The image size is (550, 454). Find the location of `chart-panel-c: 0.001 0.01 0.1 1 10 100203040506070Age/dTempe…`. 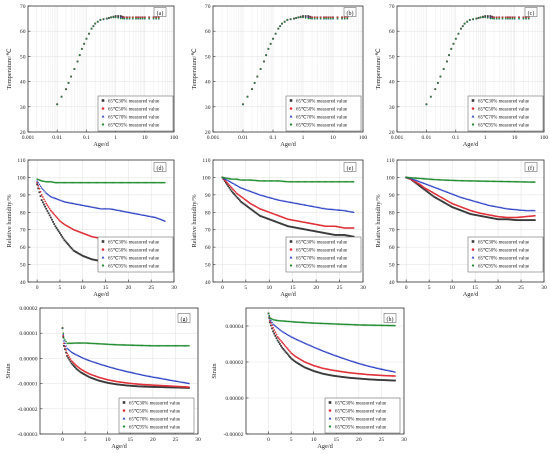

chart-panel-c: 0.001 0.01 0.1 1 10 100203040506070Age/dTempe… is located at coordinates (461, 76).